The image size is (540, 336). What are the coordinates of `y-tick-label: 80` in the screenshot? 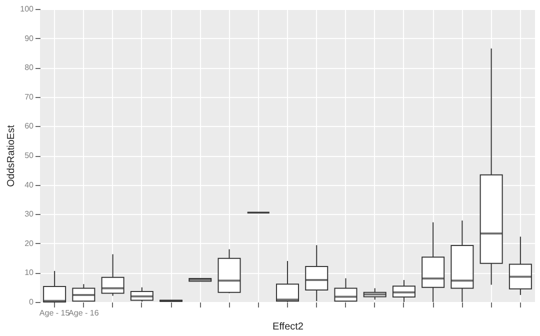 It's located at (29, 67).